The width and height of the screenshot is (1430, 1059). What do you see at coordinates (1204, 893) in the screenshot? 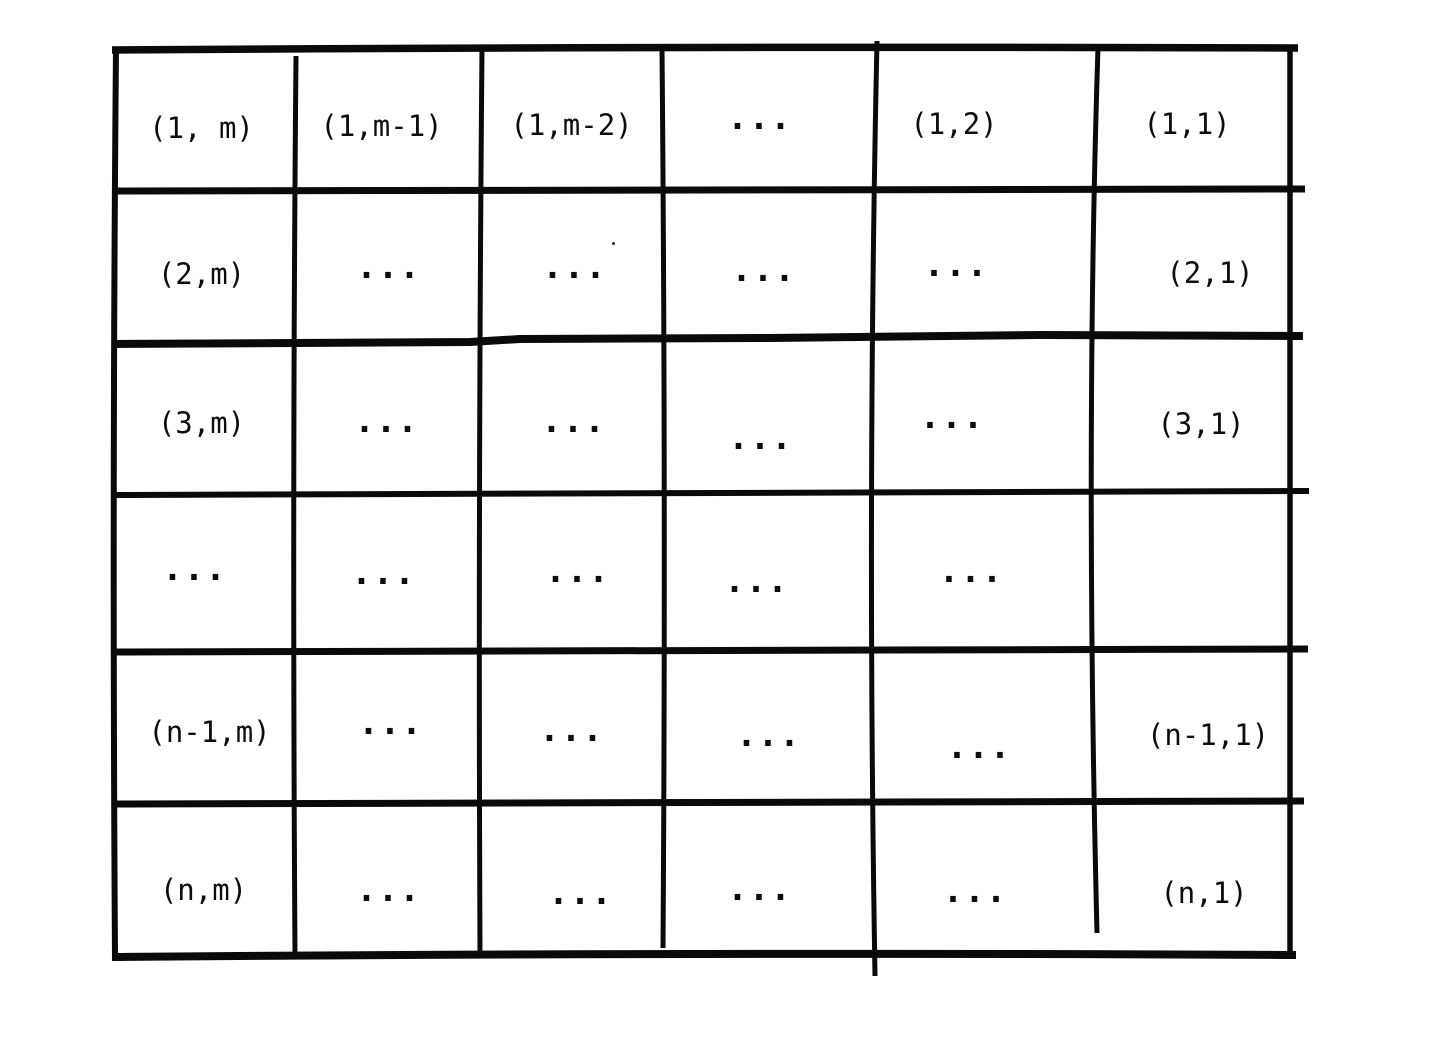
I see `grid-cell-r6c6: (n,1)` at bounding box center [1204, 893].